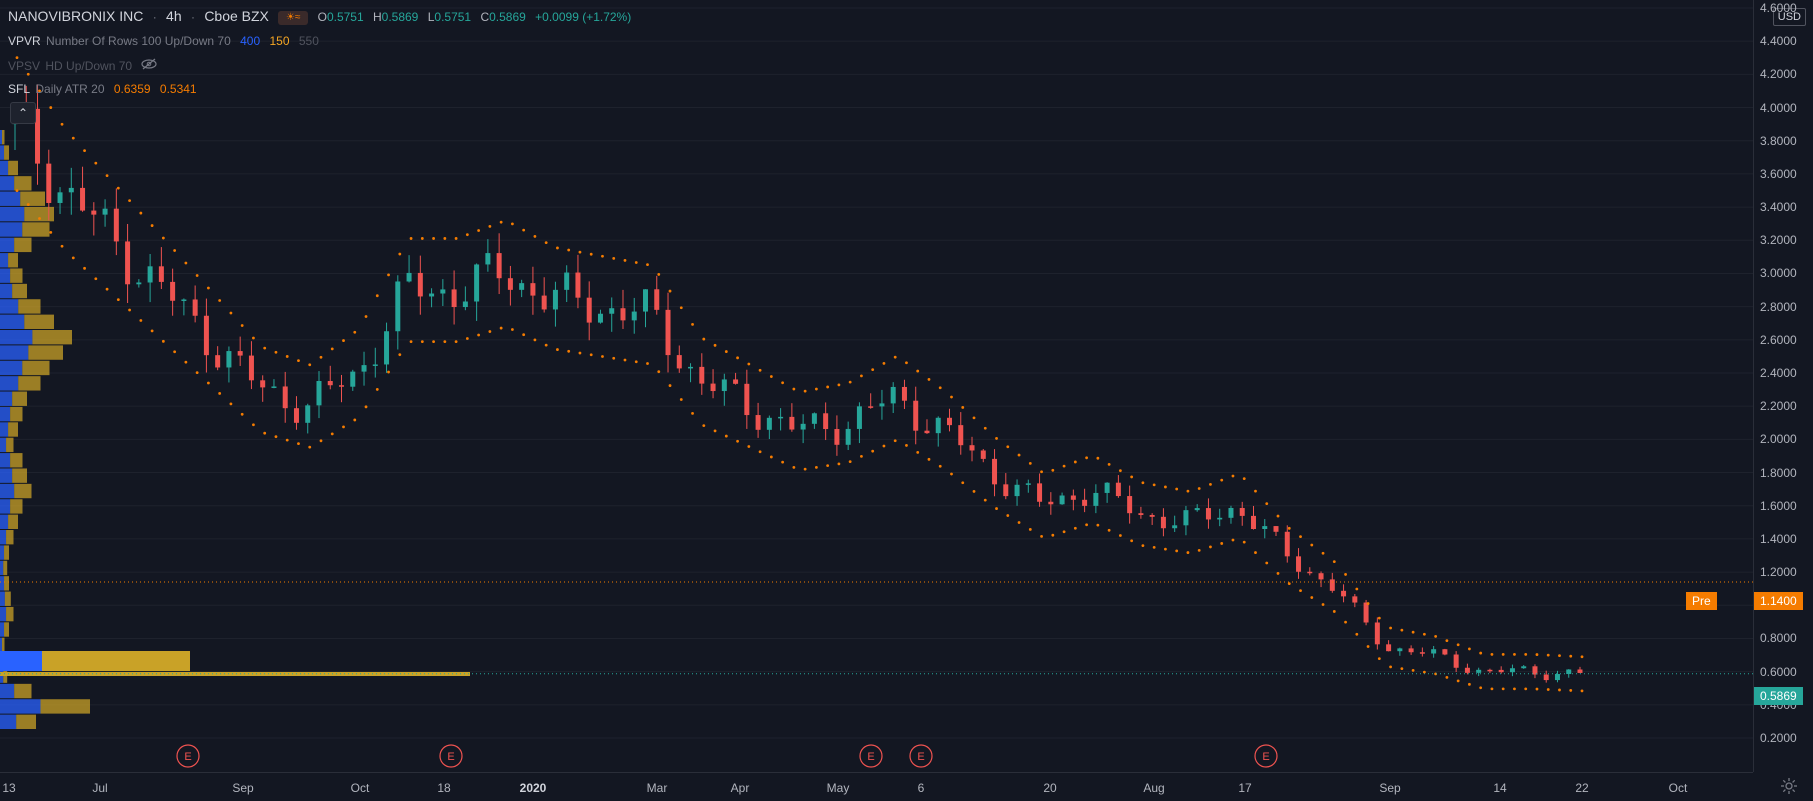  Describe the element at coordinates (76, 16) in the screenshot. I see `symbol-name: NANOVIBRONIX INC` at that location.